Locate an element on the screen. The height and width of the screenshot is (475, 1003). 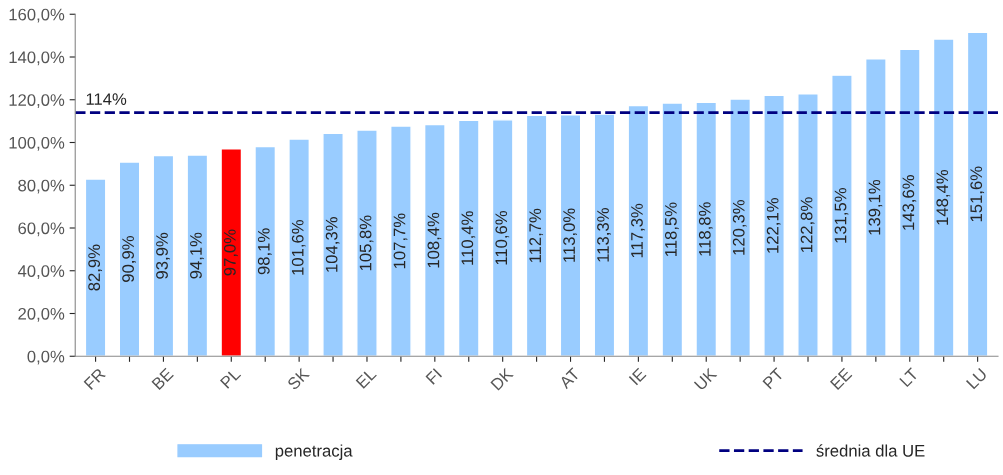
y-tick-label: 120,0% is located at coordinates (37, 101).